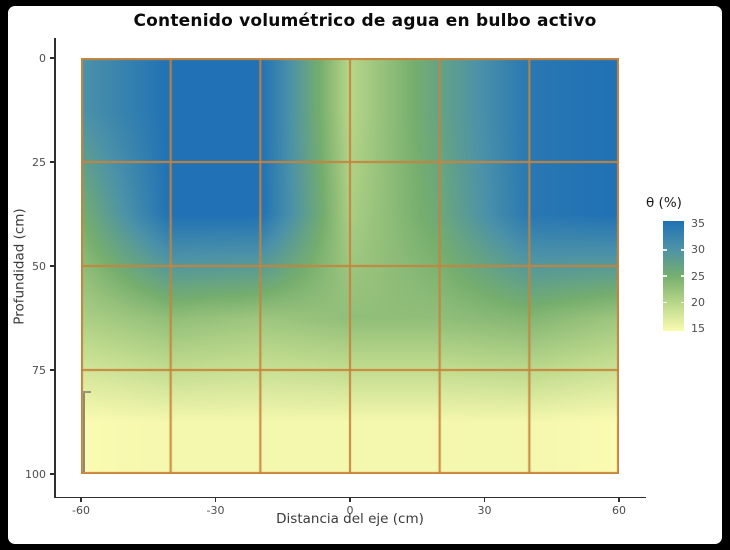 The height and width of the screenshot is (550, 730). What do you see at coordinates (39, 162) in the screenshot?
I see `y-tick-label: 25` at bounding box center [39, 162].